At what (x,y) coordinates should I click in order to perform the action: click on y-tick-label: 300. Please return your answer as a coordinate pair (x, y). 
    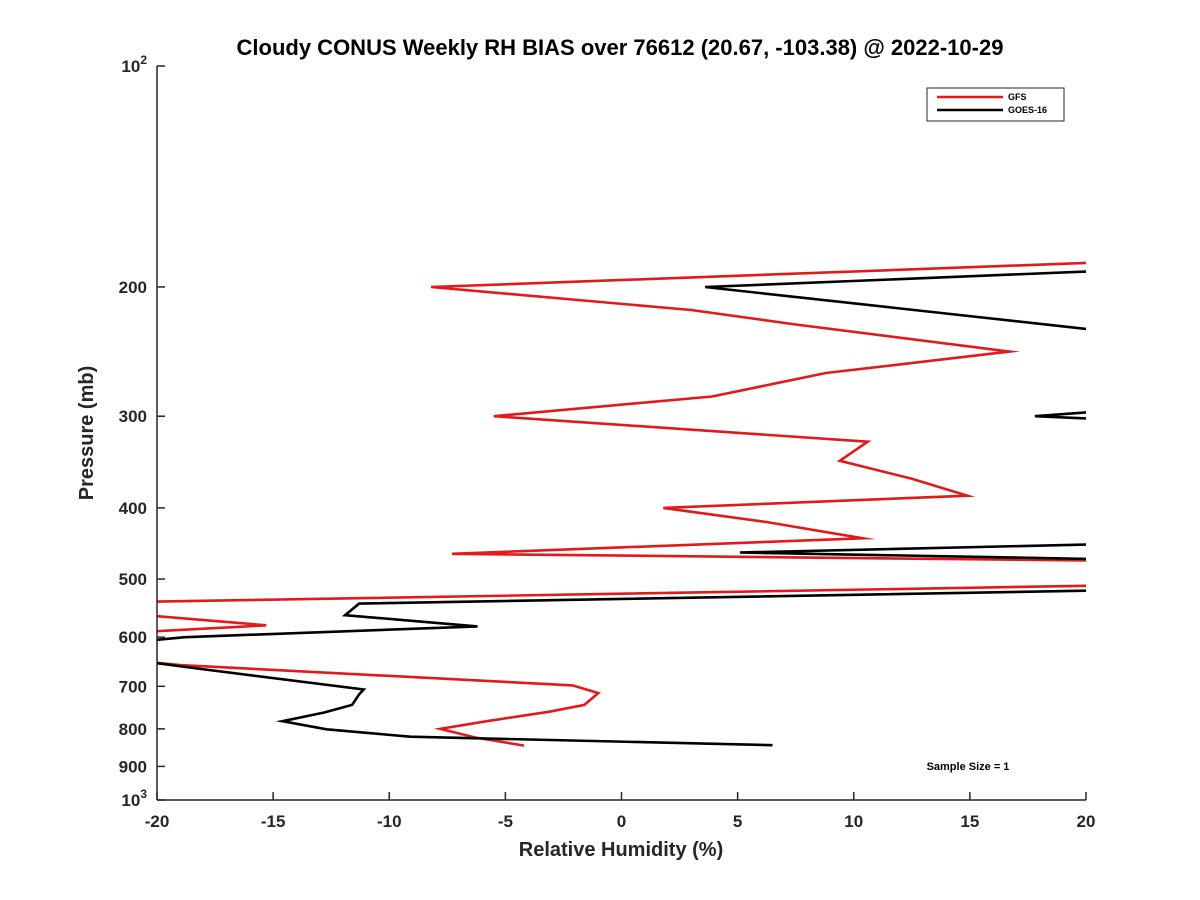
    Looking at the image, I should click on (133, 416).